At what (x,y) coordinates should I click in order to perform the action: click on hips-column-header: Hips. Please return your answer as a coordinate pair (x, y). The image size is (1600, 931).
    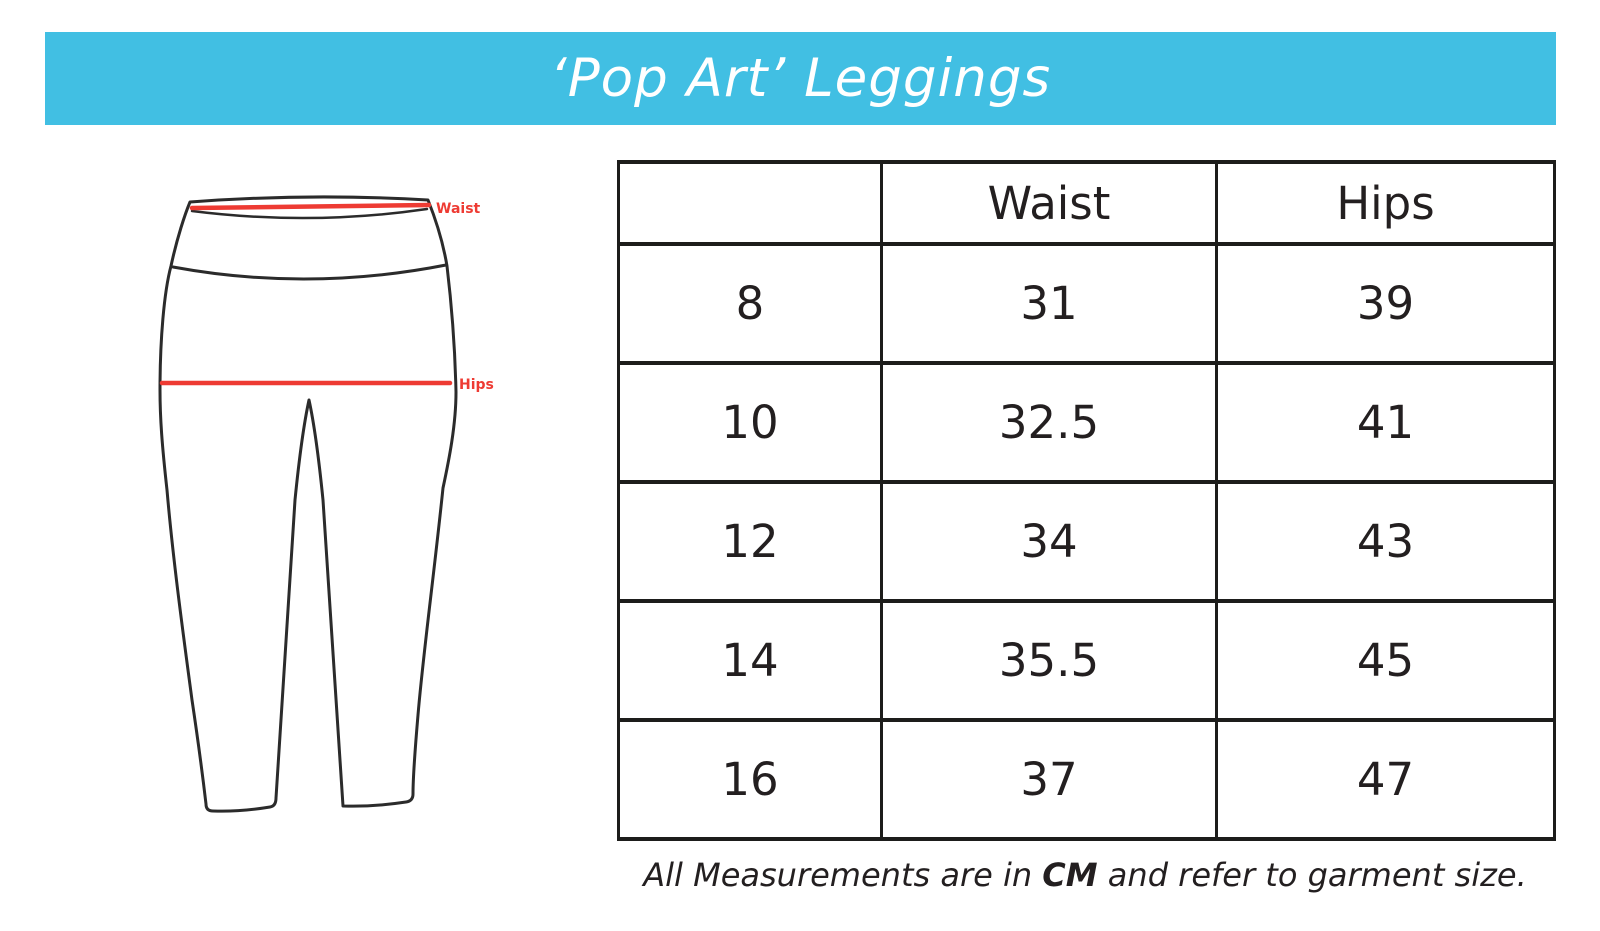
    Looking at the image, I should click on (1385, 203).